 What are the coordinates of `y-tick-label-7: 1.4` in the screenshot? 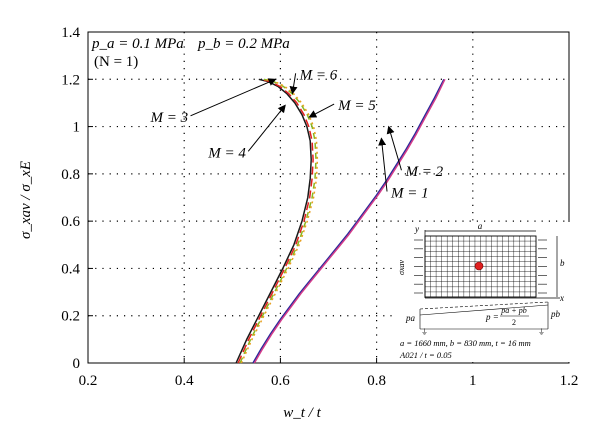 It's located at (70, 33).